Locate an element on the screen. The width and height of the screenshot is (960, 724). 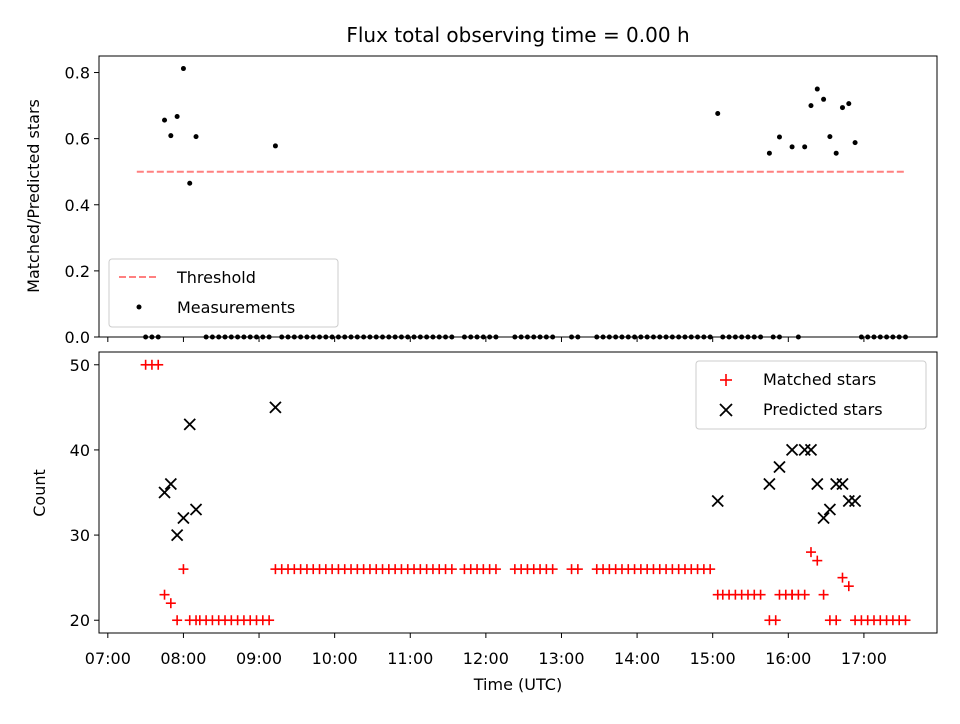
y-tick-label: 0.4 is located at coordinates (77, 205).